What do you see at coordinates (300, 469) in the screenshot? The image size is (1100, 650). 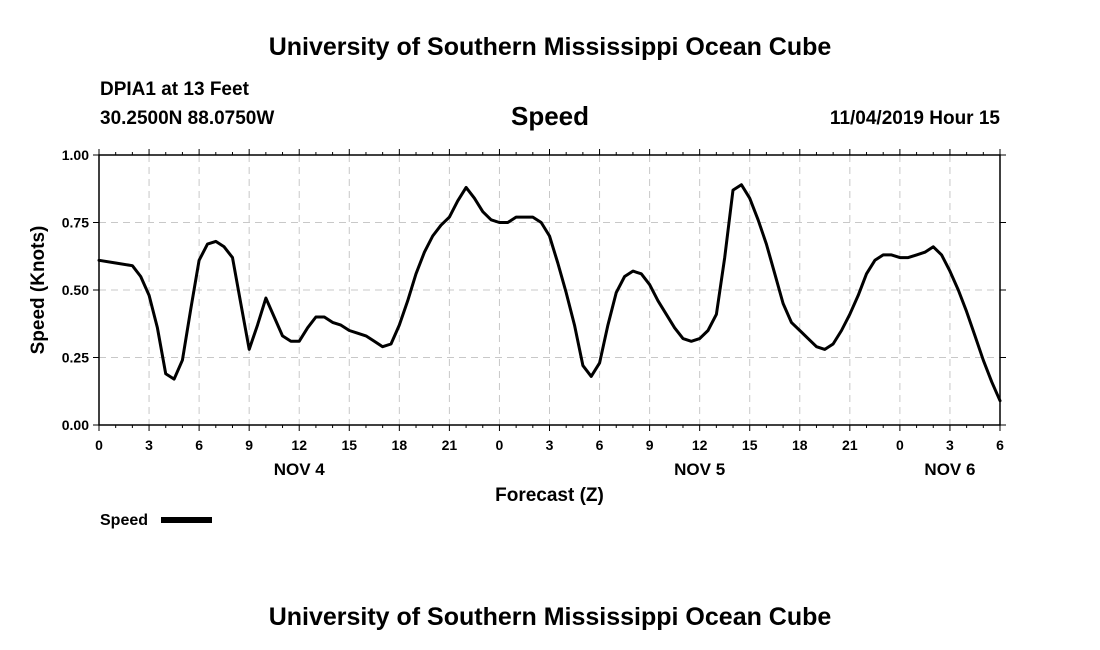 I see `day-label: NOV 4` at bounding box center [300, 469].